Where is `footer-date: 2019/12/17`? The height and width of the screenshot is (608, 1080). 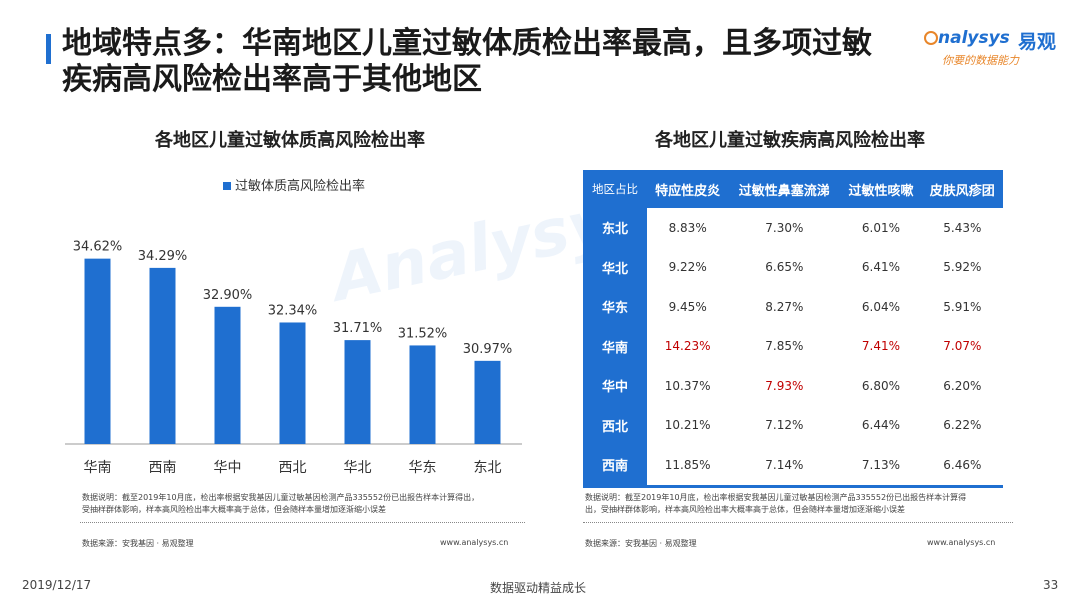 footer-date: 2019/12/17 is located at coordinates (57, 585).